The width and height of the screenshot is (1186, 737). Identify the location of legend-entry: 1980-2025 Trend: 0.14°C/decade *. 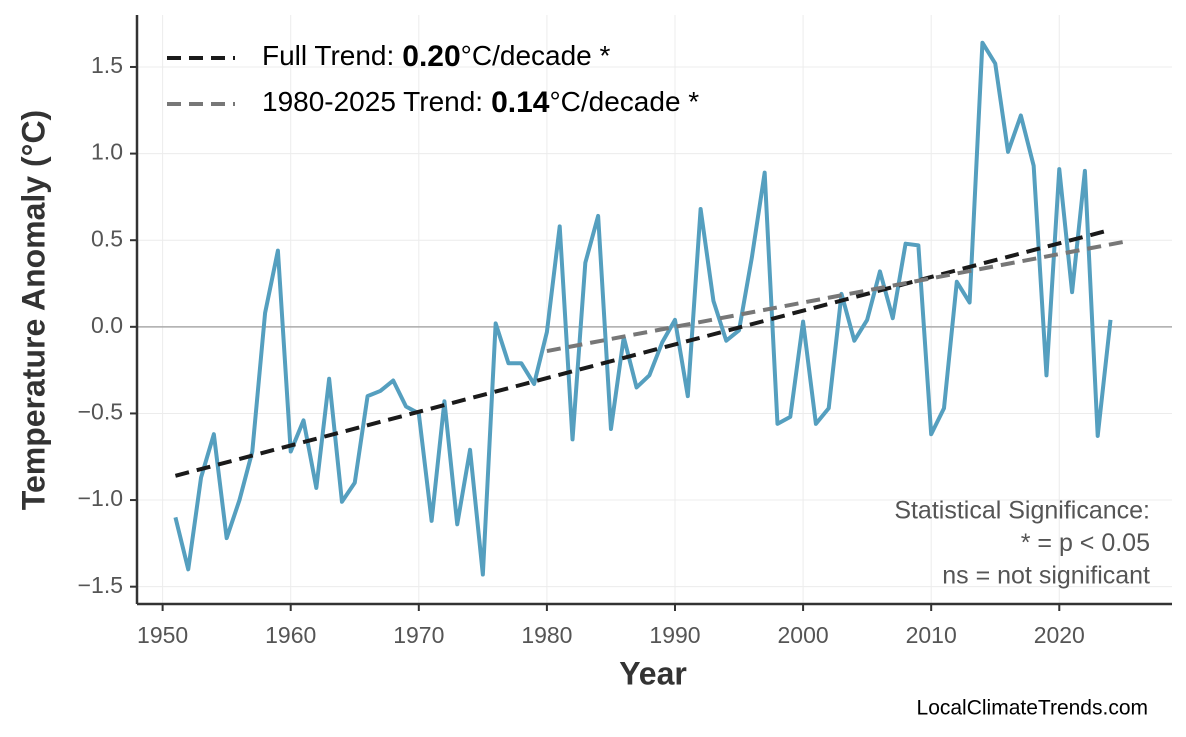
(480, 102).